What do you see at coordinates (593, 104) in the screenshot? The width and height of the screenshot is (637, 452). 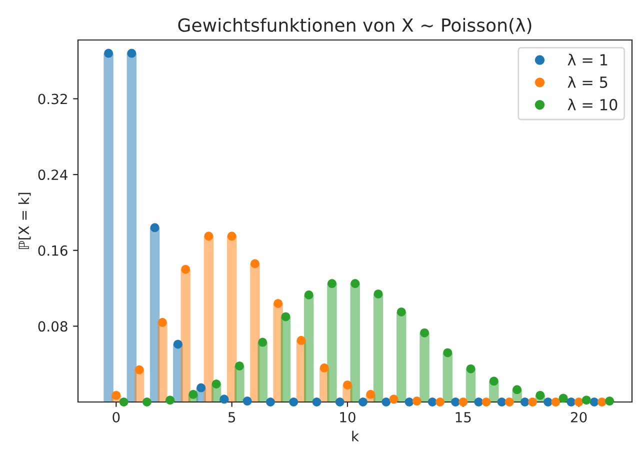 I see `legend-label: λ = 10` at bounding box center [593, 104].